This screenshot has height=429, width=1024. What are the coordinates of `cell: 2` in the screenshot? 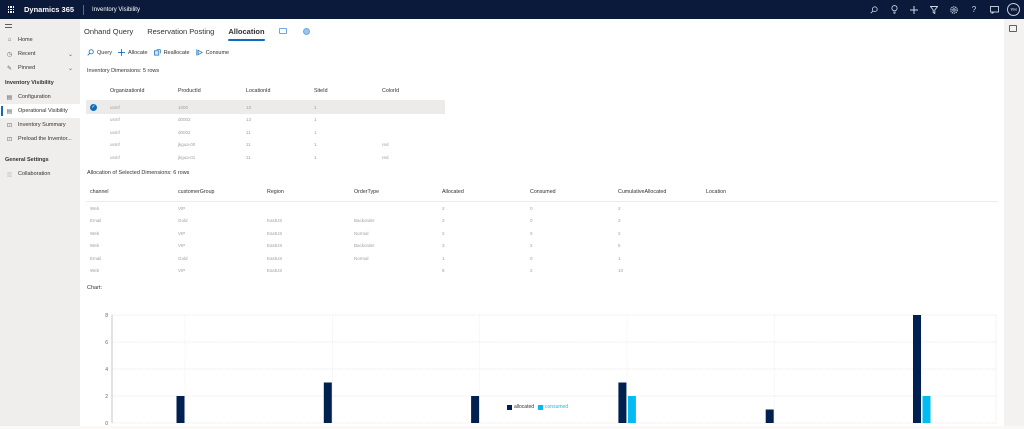 It's located at (619, 233).